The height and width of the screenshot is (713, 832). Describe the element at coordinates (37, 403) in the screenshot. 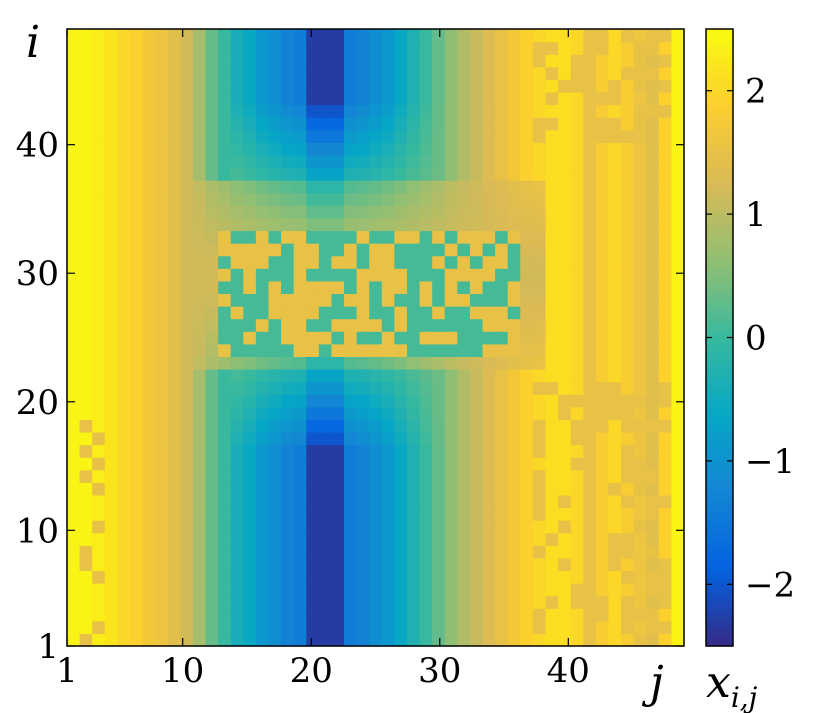

I see `y-tick-label: 20` at that location.